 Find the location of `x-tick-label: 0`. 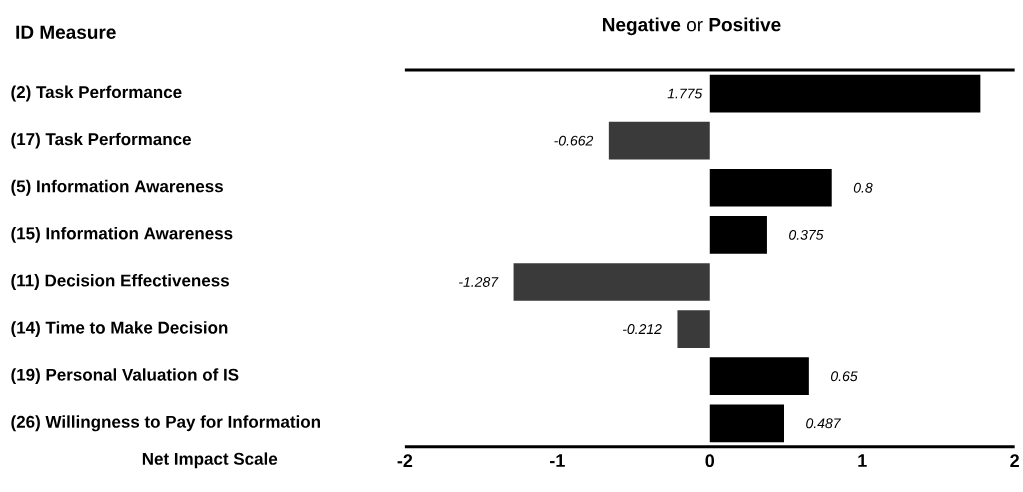

x-tick-label: 0 is located at coordinates (710, 461).